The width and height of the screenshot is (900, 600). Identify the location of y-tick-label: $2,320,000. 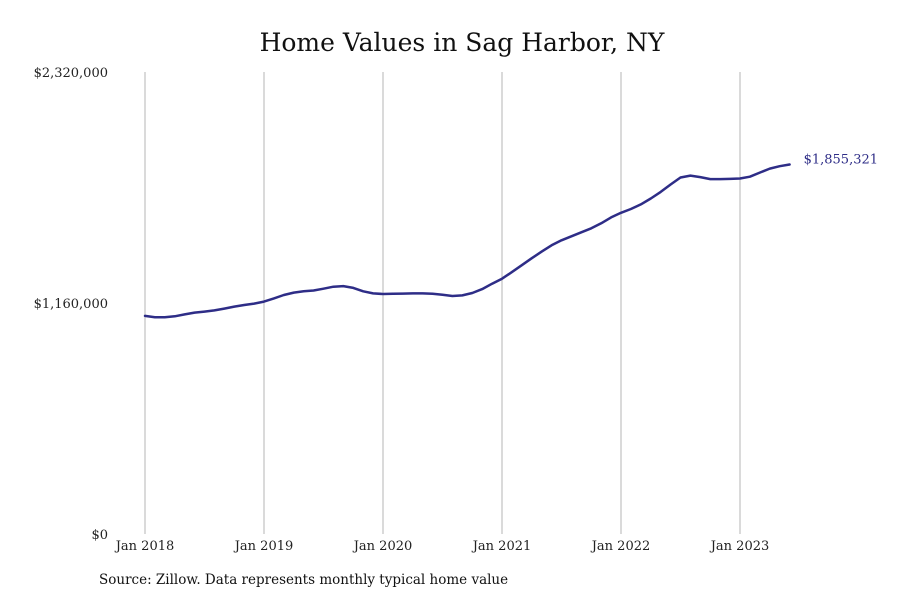
(71, 73).